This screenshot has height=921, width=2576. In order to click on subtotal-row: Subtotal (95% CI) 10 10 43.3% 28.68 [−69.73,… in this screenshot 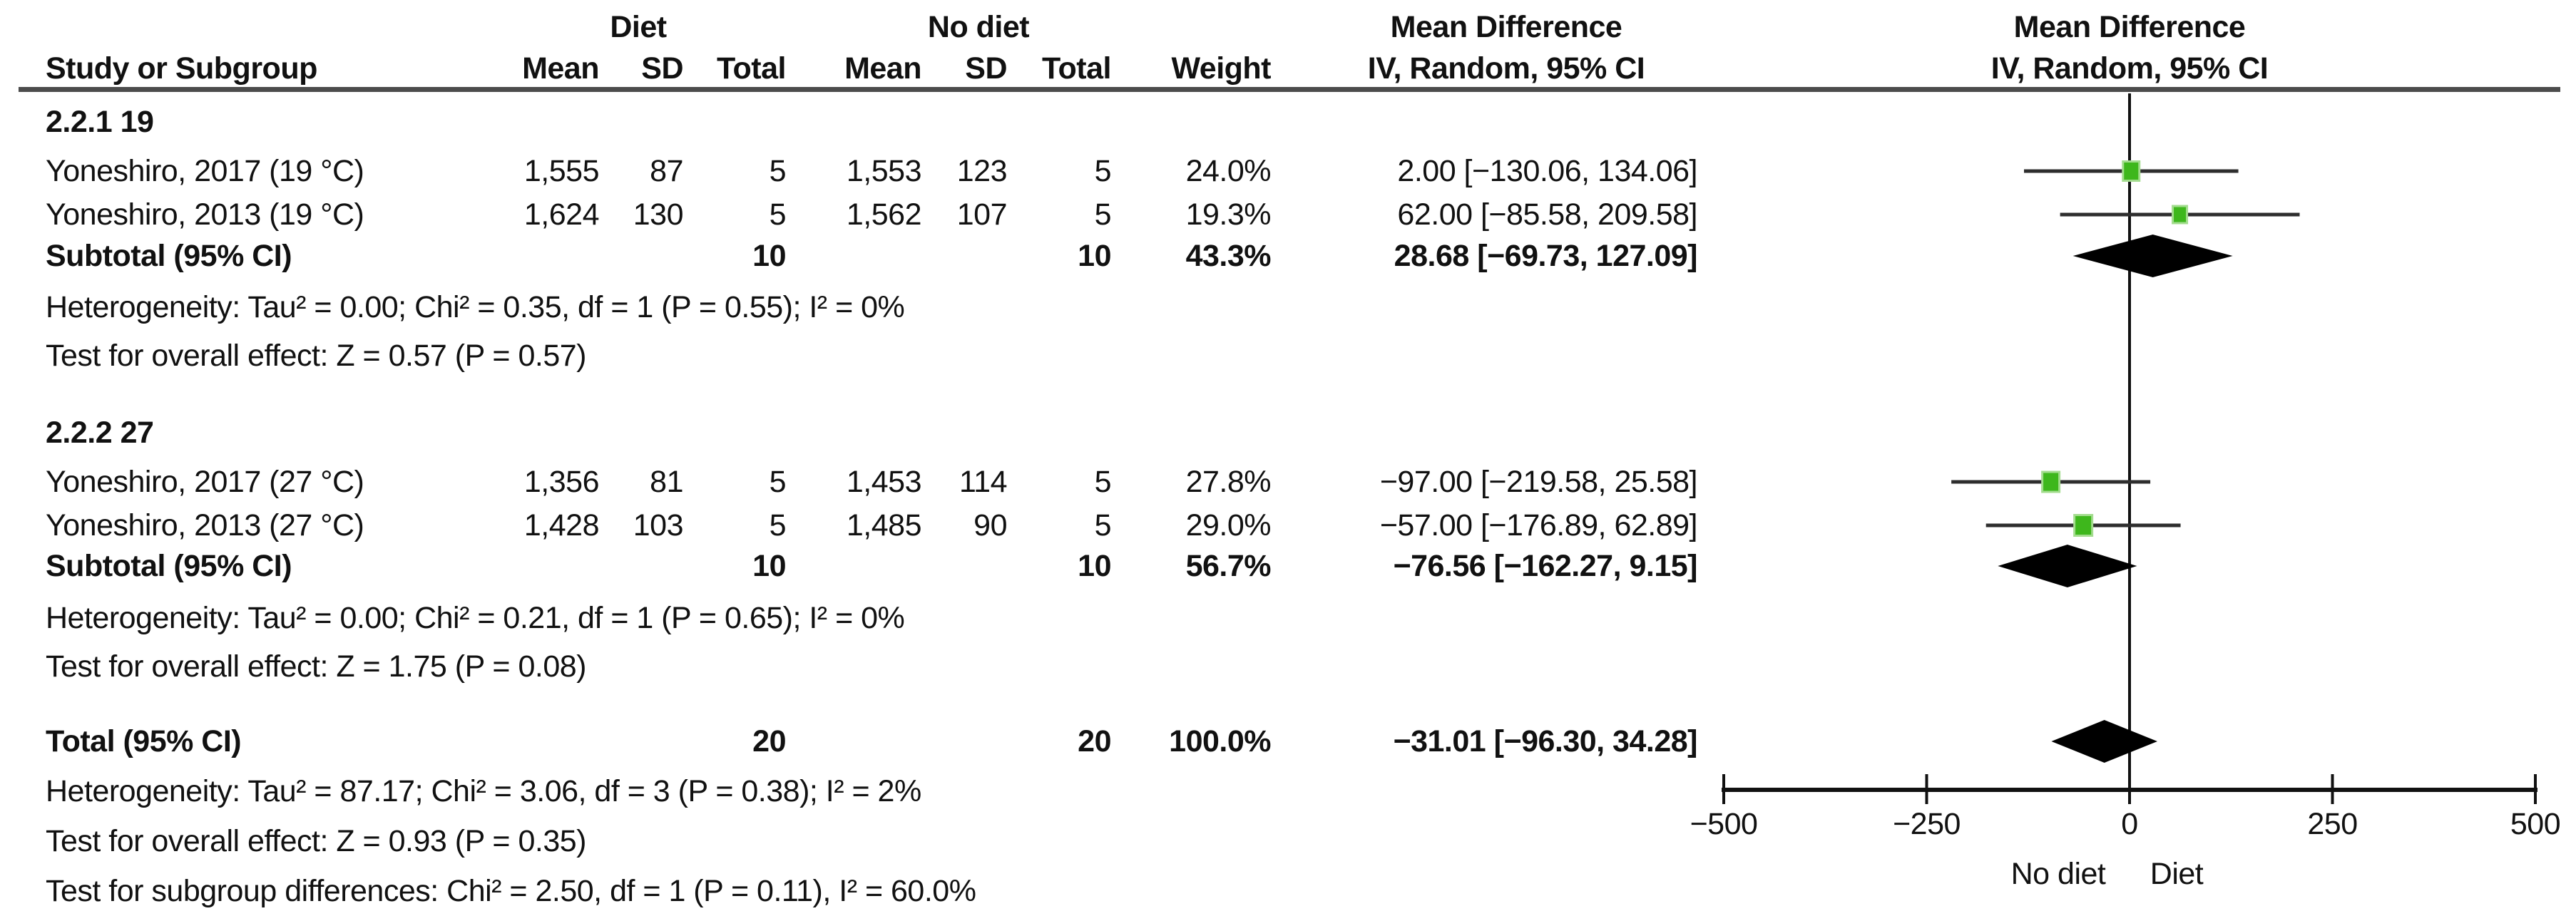, I will do `click(1288, 256)`.